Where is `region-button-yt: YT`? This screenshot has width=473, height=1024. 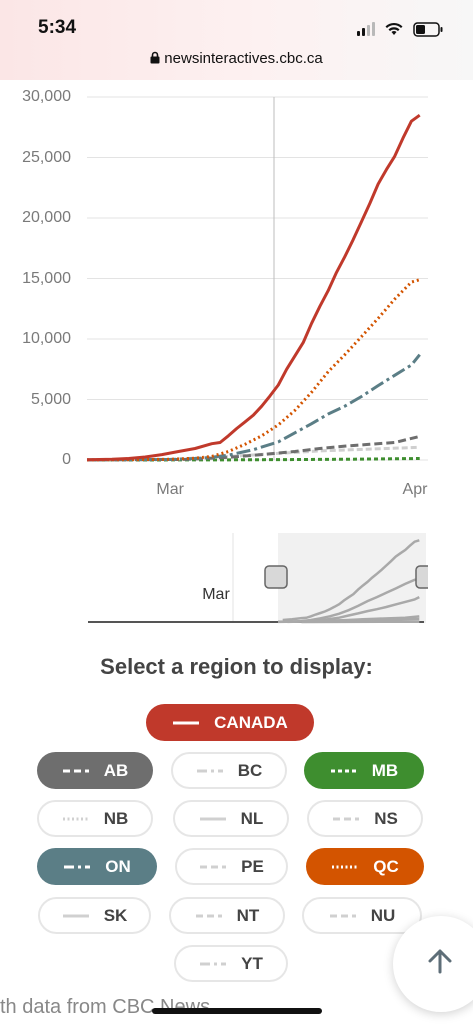
region-button-yt: YT is located at coordinates (231, 963).